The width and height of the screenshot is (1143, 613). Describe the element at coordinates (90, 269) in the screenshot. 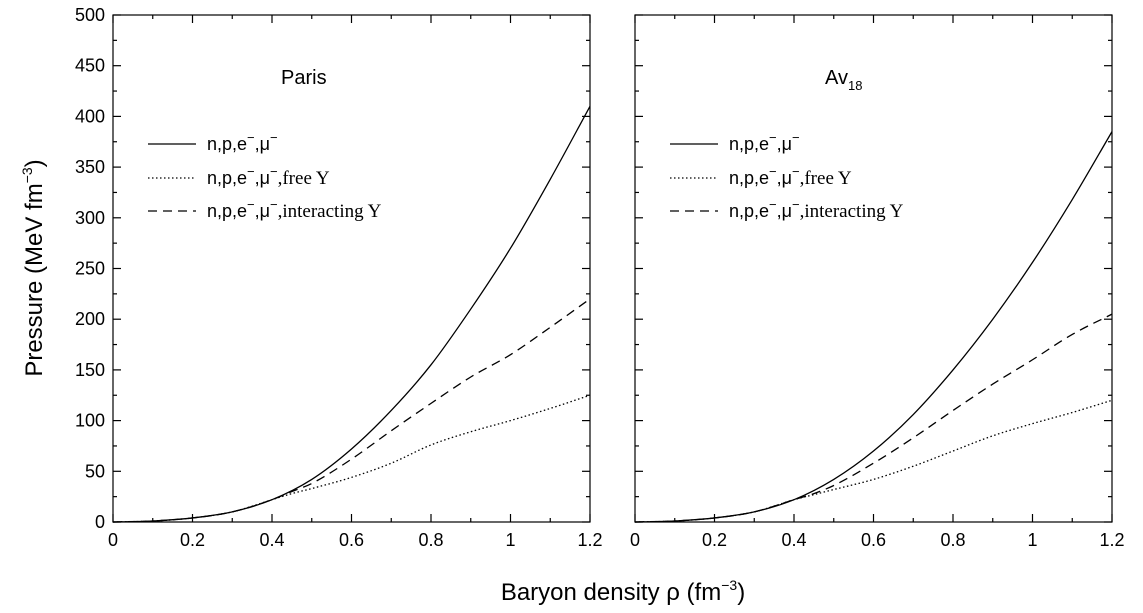

I see `y-tick-label: 250` at that location.